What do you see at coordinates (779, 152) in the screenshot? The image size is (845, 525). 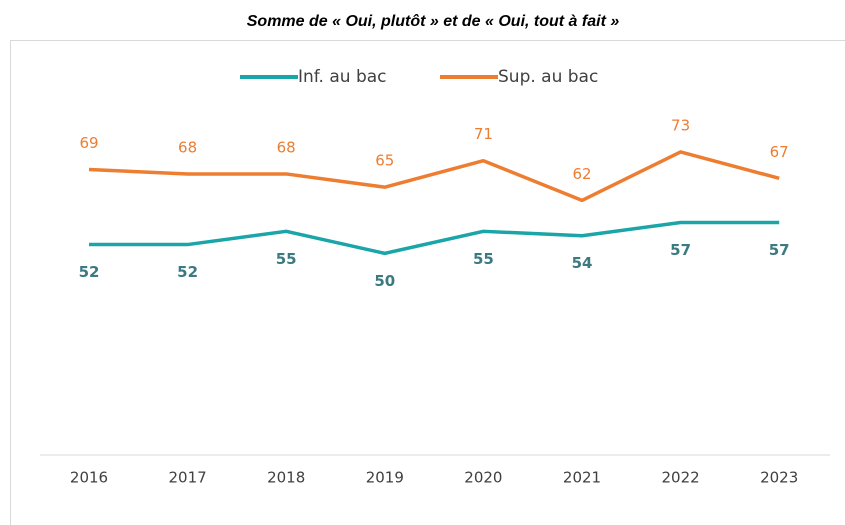 I see `data-label: 67` at bounding box center [779, 152].